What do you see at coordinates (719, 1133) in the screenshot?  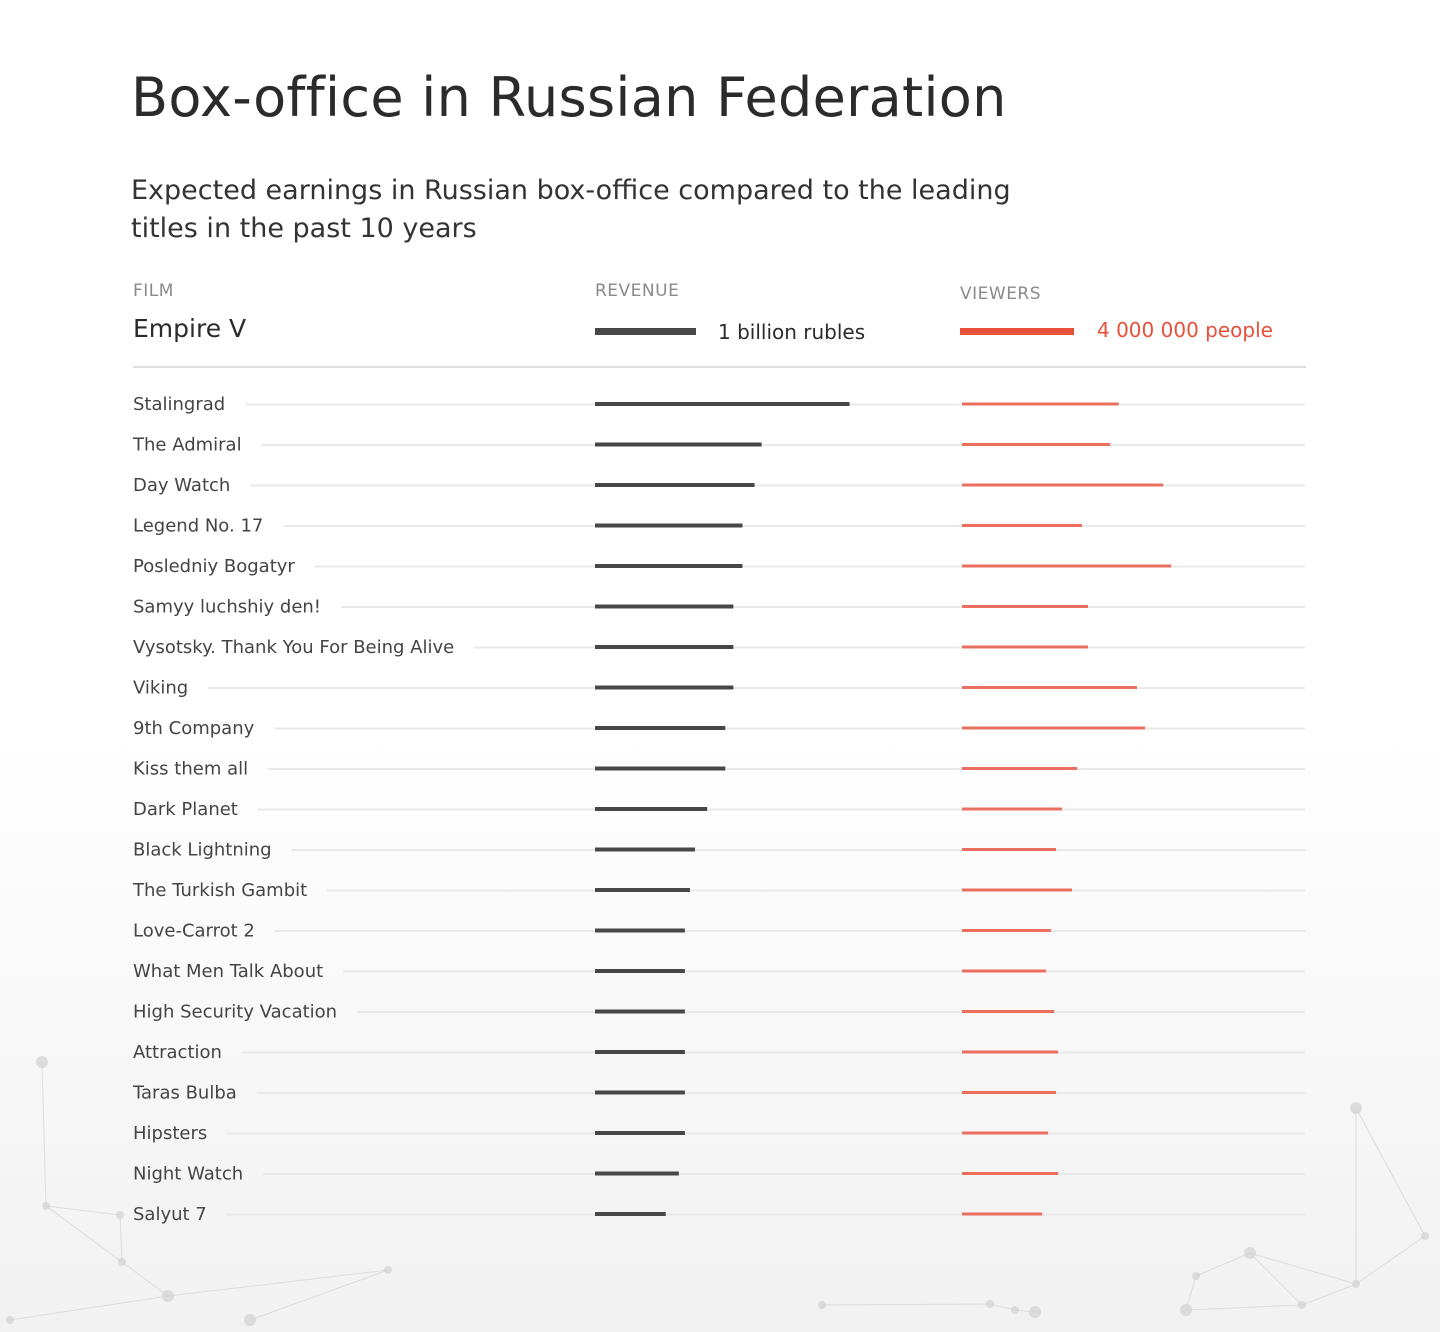 I see `chart-row: Hipsters` at bounding box center [719, 1133].